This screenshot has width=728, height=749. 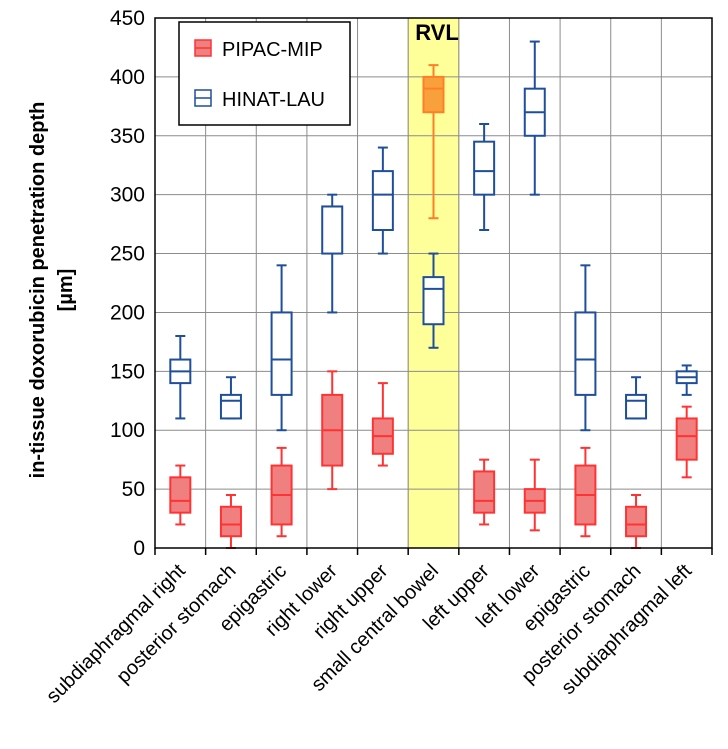 I want to click on legend-box, so click(x=264, y=73).